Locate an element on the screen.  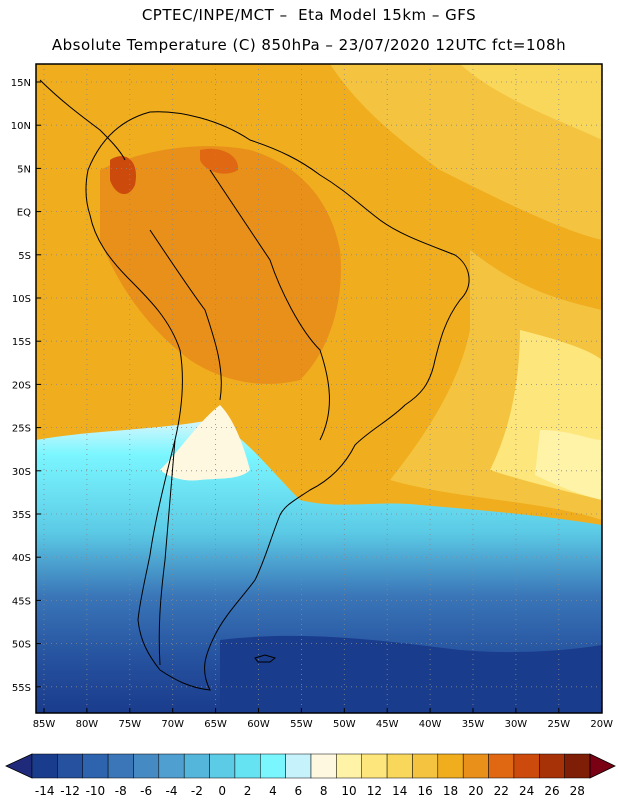
latitude-label: 15S is located at coordinates (21, 342).